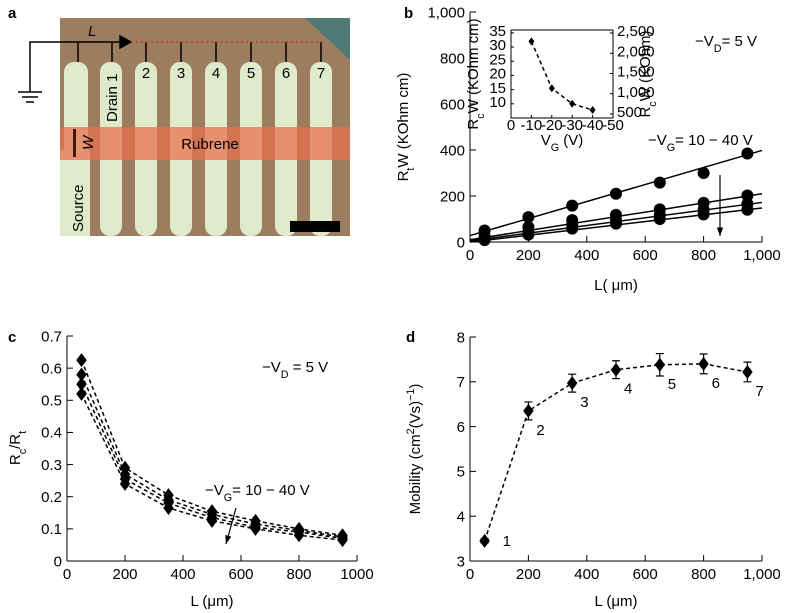 The image size is (788, 613). Describe the element at coordinates (170, 68) in the screenshot. I see `ground-wiring` at that location.